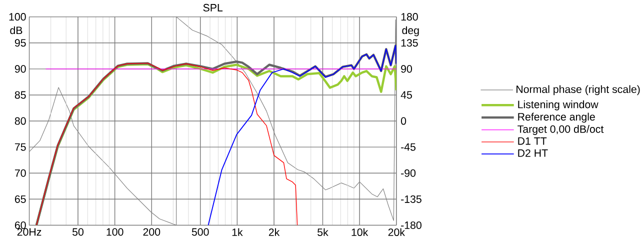 The height and width of the screenshot is (241, 644). I want to click on y2-tick-label: -180, so click(411, 225).